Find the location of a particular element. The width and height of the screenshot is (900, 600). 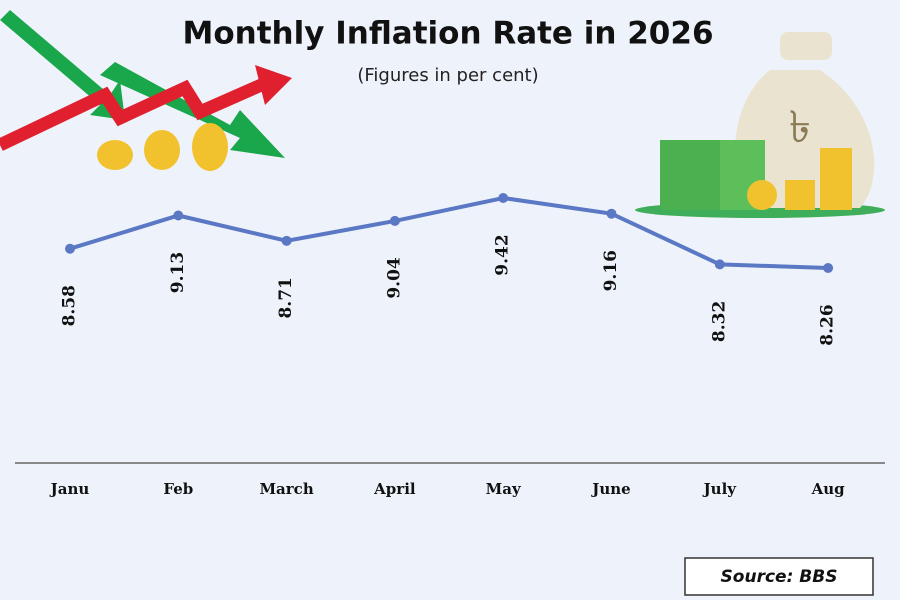

x-tick-label: April is located at coordinates (394, 489).